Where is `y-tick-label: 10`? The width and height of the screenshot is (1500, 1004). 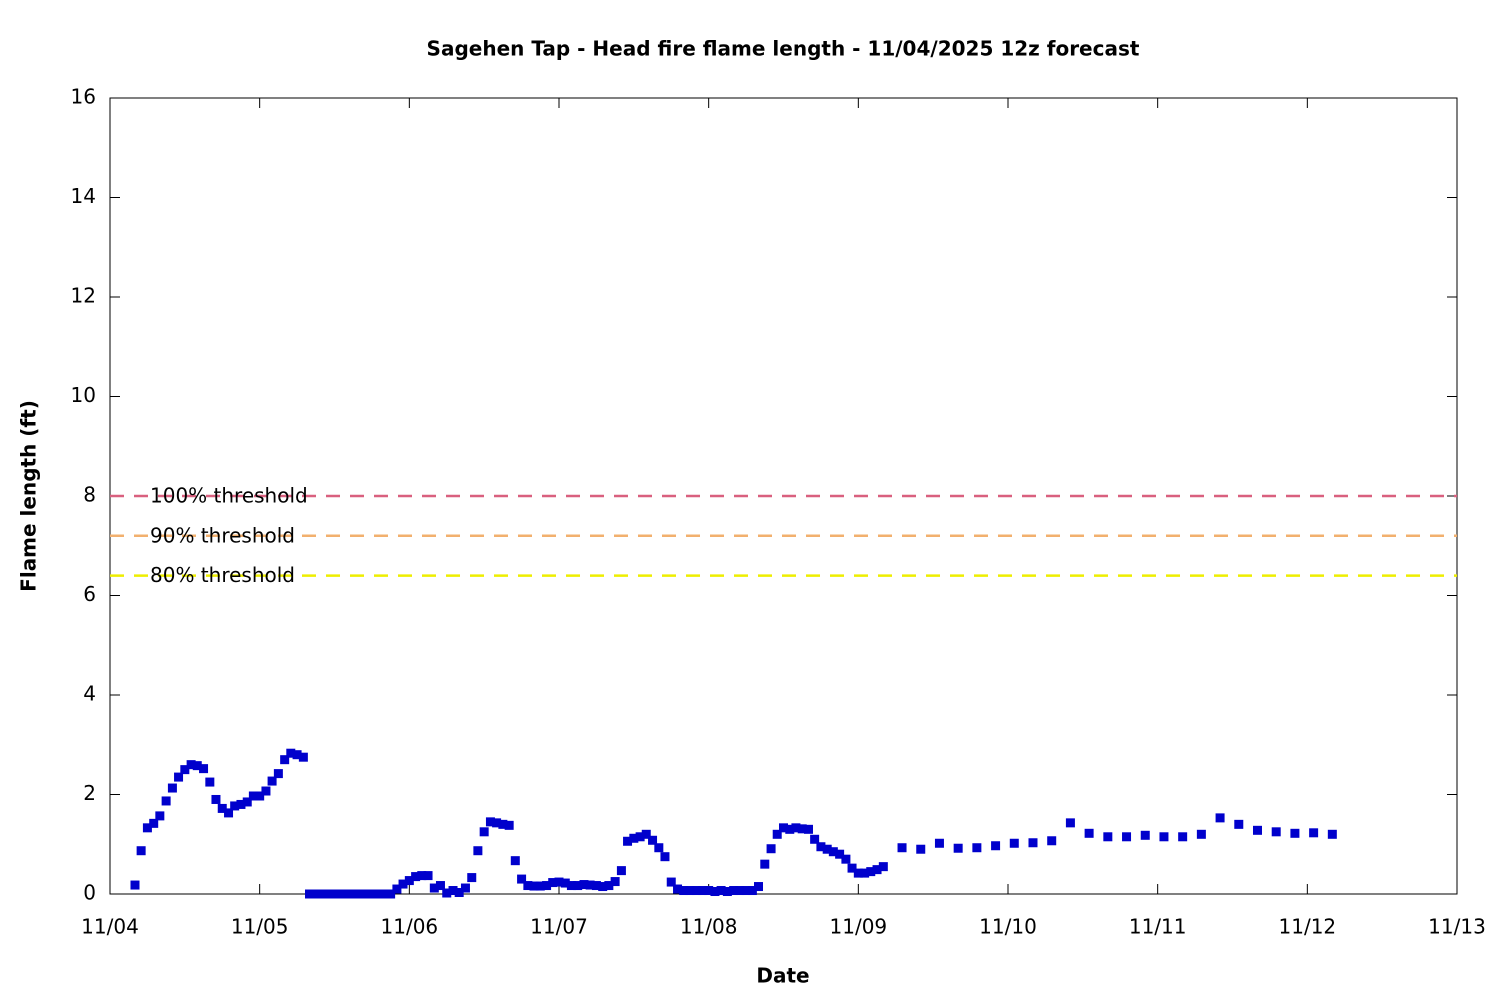
y-tick-label: 10 is located at coordinates (83, 395).